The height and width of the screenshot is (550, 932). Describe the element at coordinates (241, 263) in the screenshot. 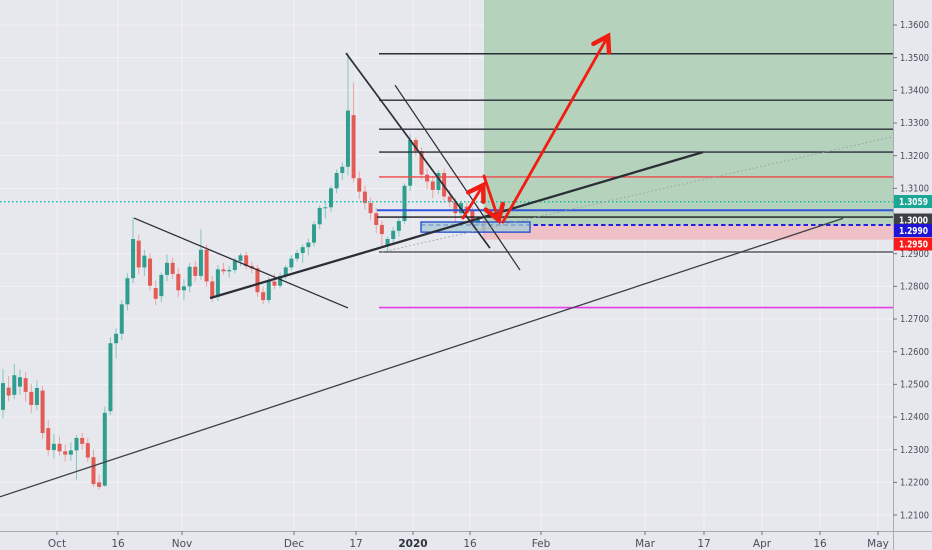

I see `descending-november` at that location.